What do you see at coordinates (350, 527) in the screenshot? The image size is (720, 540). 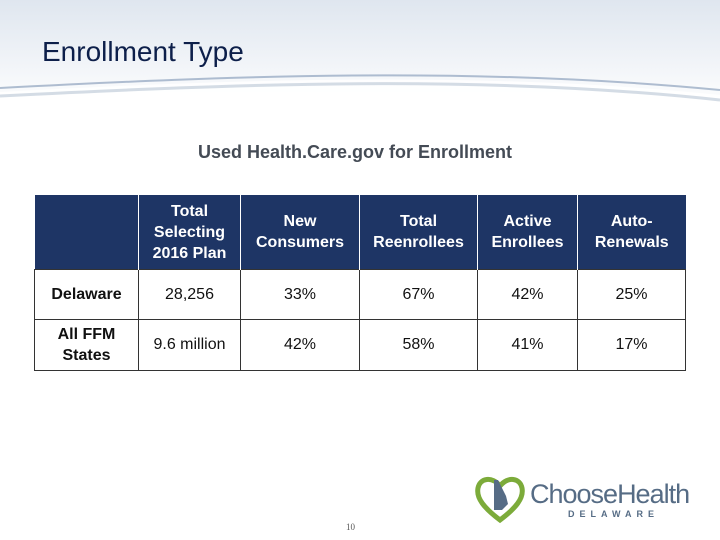 I see `page-number: 10` at bounding box center [350, 527].